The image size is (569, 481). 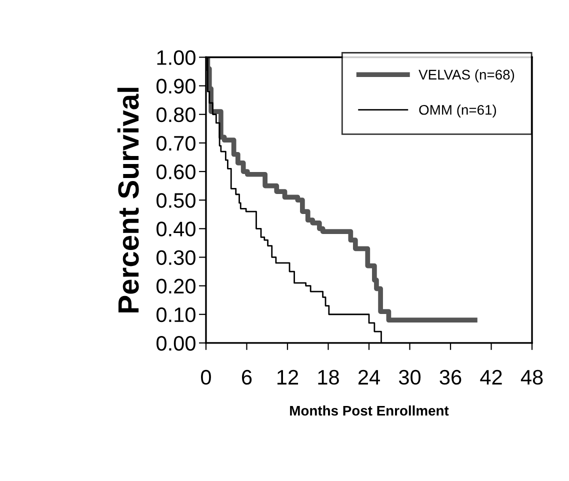 What do you see at coordinates (409, 377) in the screenshot?
I see `x-tick-label: 30` at bounding box center [409, 377].